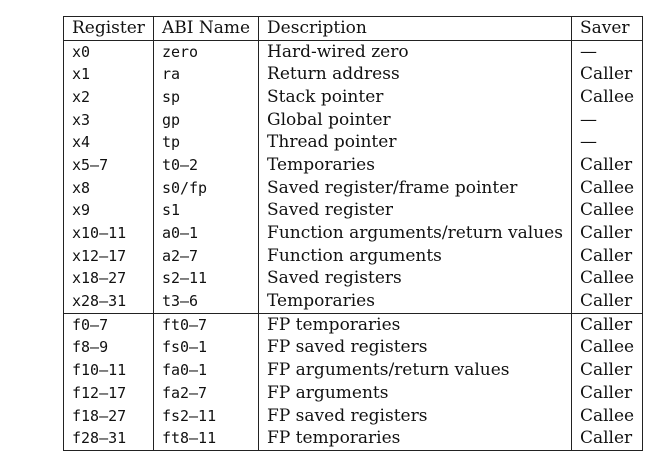 The width and height of the screenshot is (655, 471). I want to click on table-row: x9 s1 Saved register Callee, so click(353, 211).